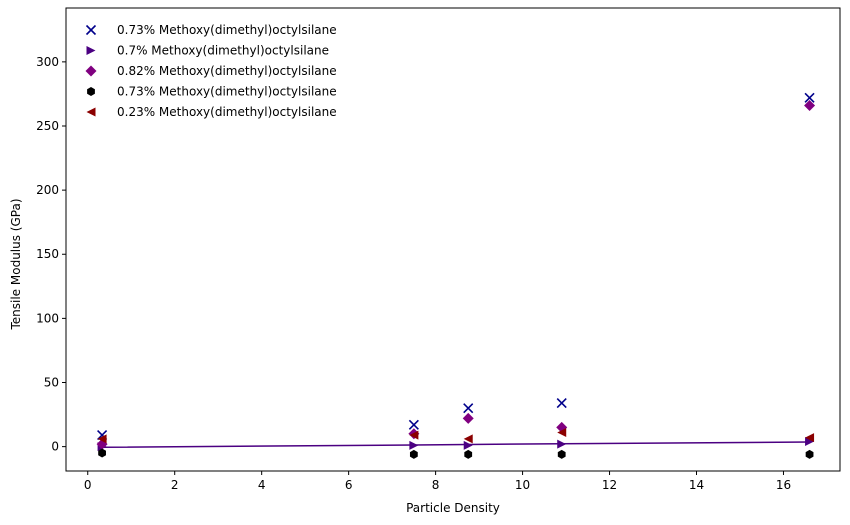 The width and height of the screenshot is (850, 525). What do you see at coordinates (55, 447) in the screenshot?
I see `y-tick-label: 0` at bounding box center [55, 447].